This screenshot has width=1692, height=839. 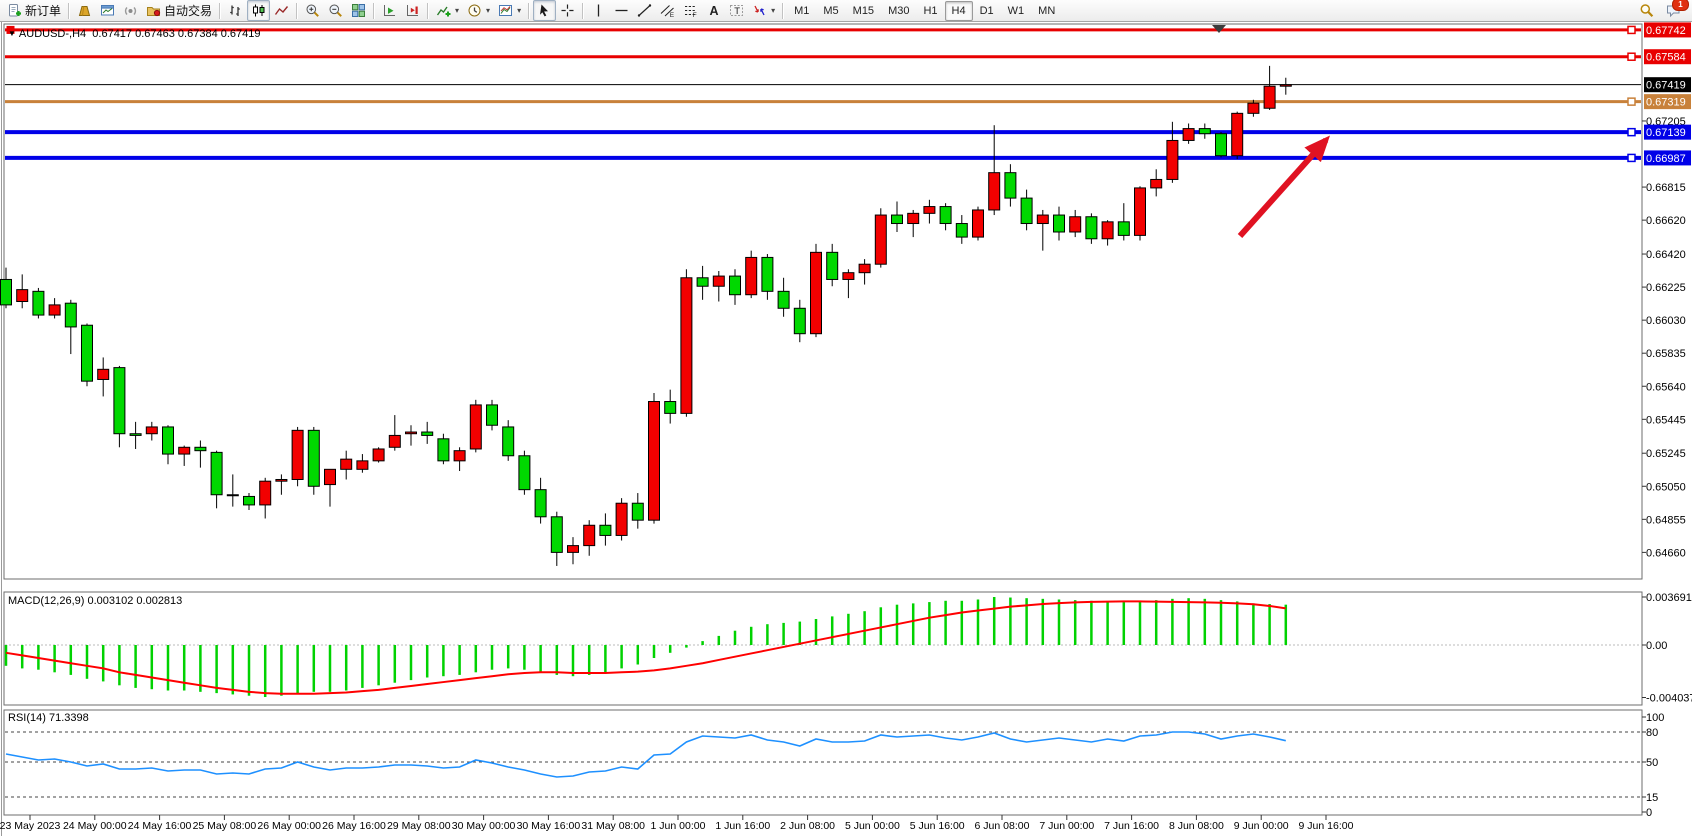 I want to click on svg-text: 0.66030, so click(x=1666, y=321).